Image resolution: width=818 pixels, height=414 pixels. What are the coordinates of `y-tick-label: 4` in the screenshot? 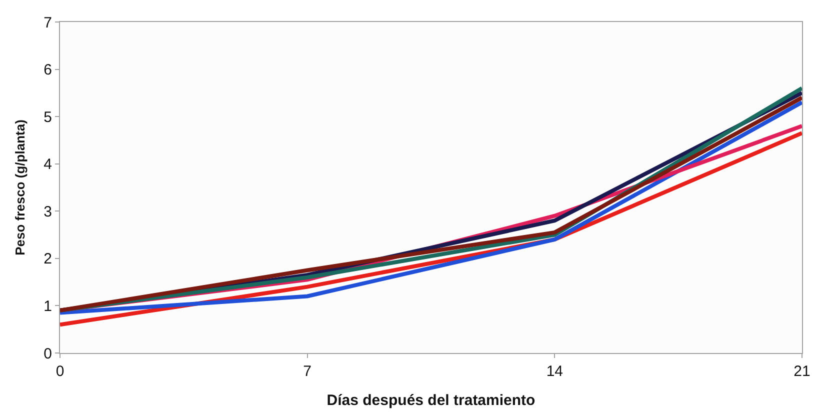 It's located at (48, 165).